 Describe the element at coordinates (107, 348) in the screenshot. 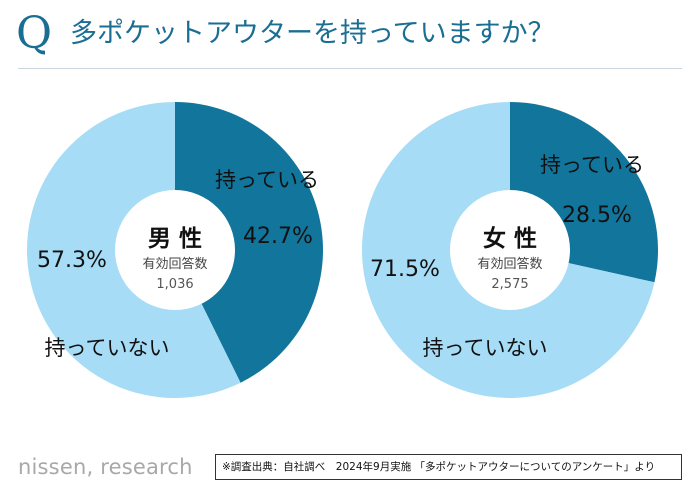

I see `label-not-have-men: 持っていない` at that location.